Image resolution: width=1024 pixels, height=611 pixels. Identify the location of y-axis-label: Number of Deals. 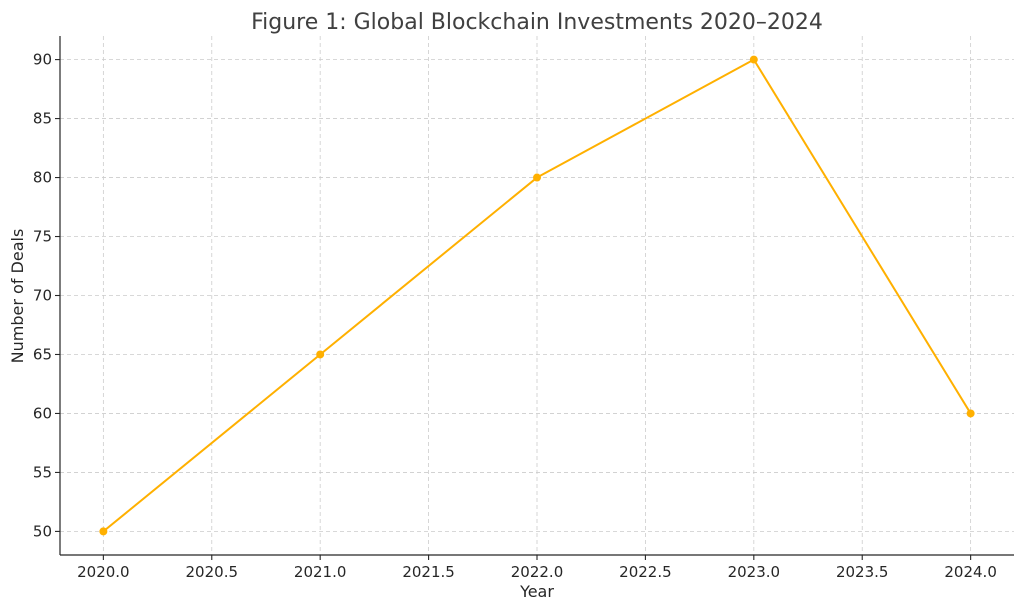
(17, 296).